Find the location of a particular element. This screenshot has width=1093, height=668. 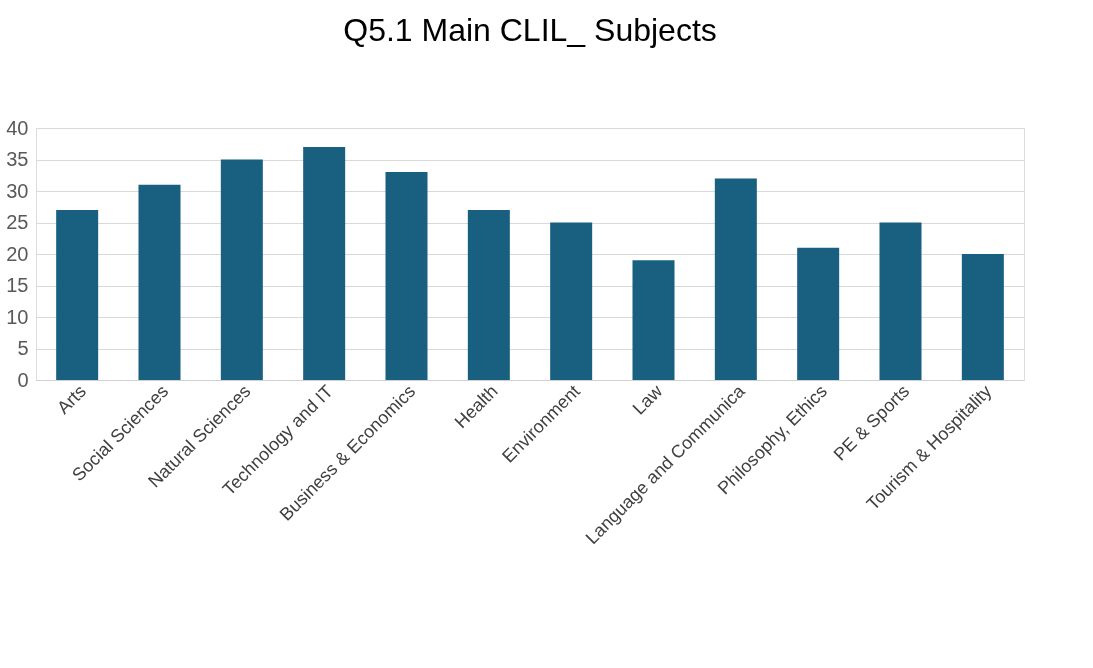

y-tick-label: 10 is located at coordinates (17, 316).